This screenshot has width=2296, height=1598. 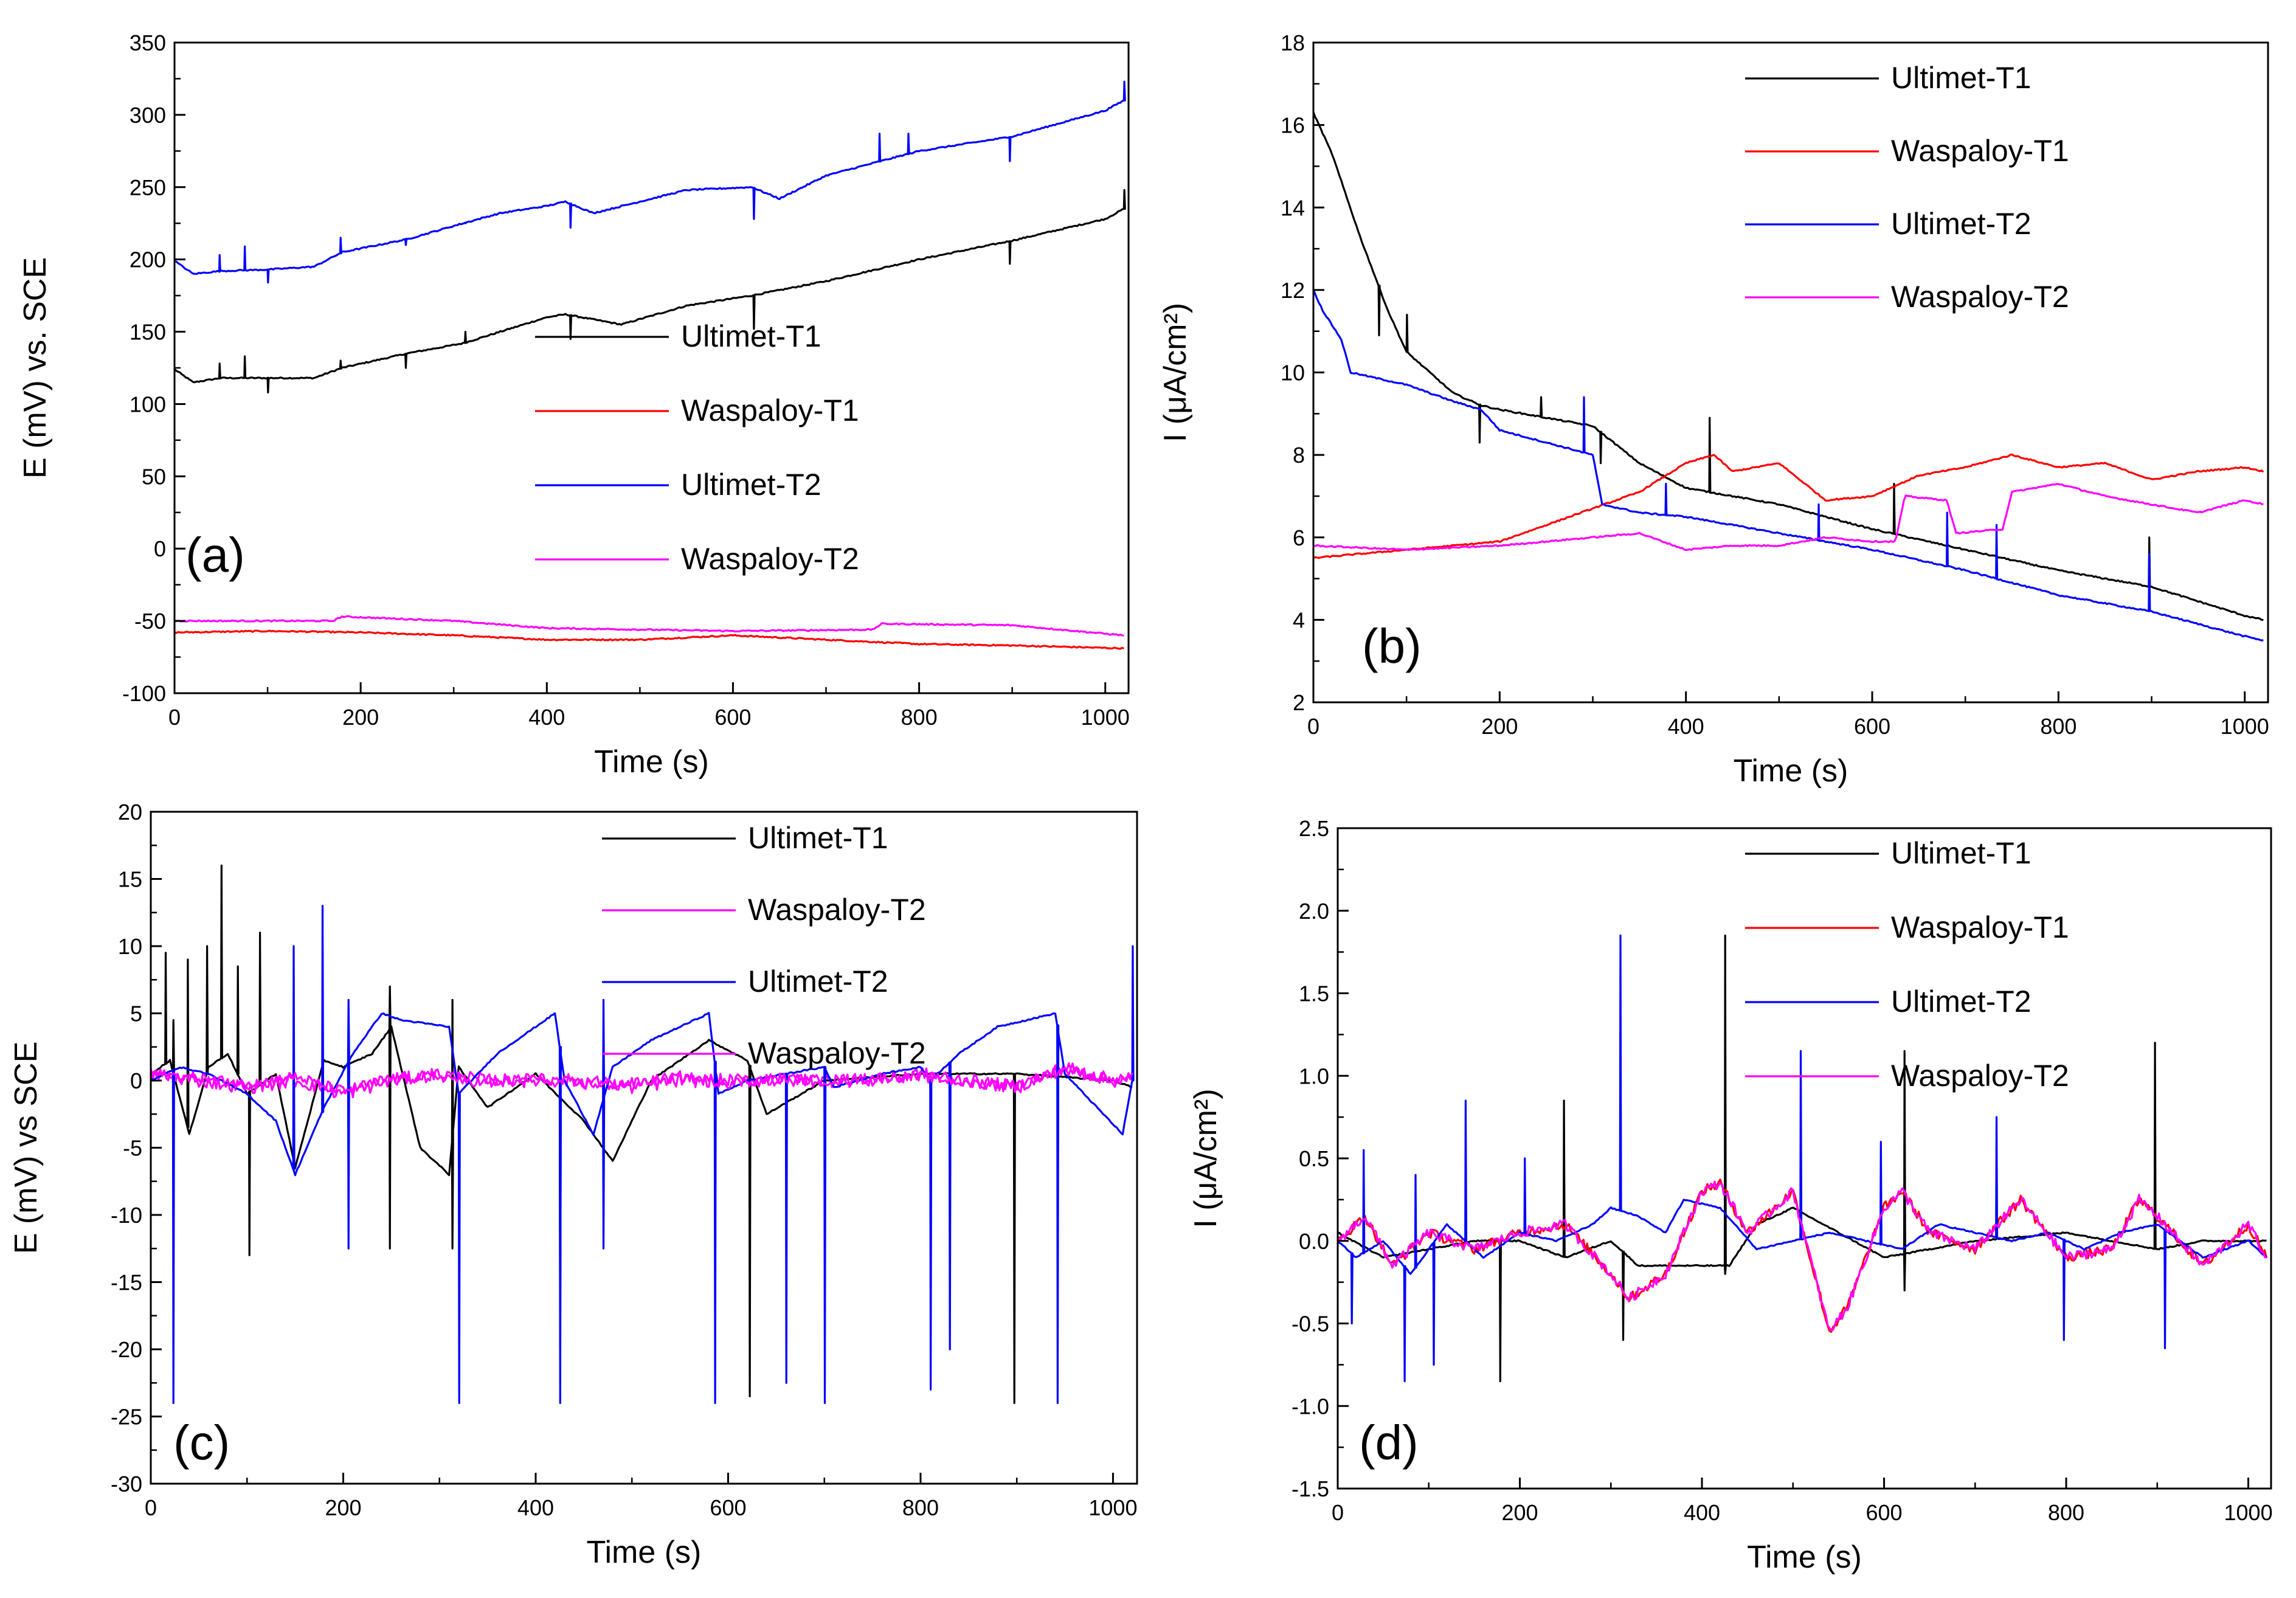 I want to click on y-tick-label: -0.5, so click(x=1310, y=1325).